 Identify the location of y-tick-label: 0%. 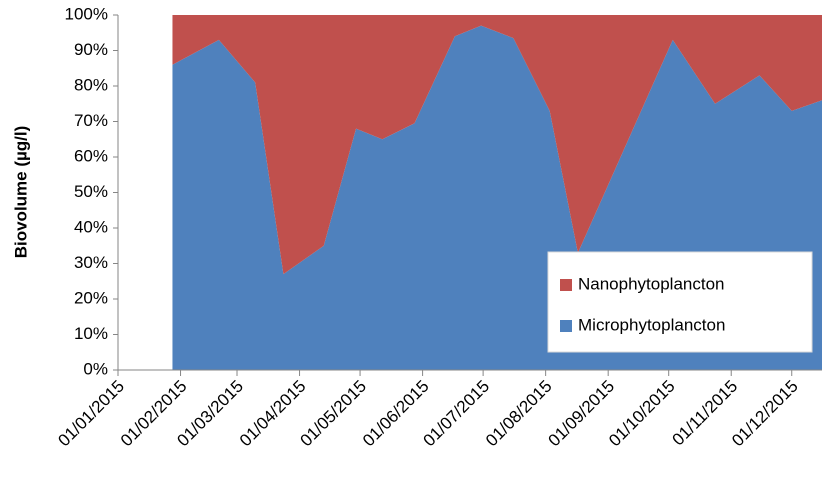
(95, 368).